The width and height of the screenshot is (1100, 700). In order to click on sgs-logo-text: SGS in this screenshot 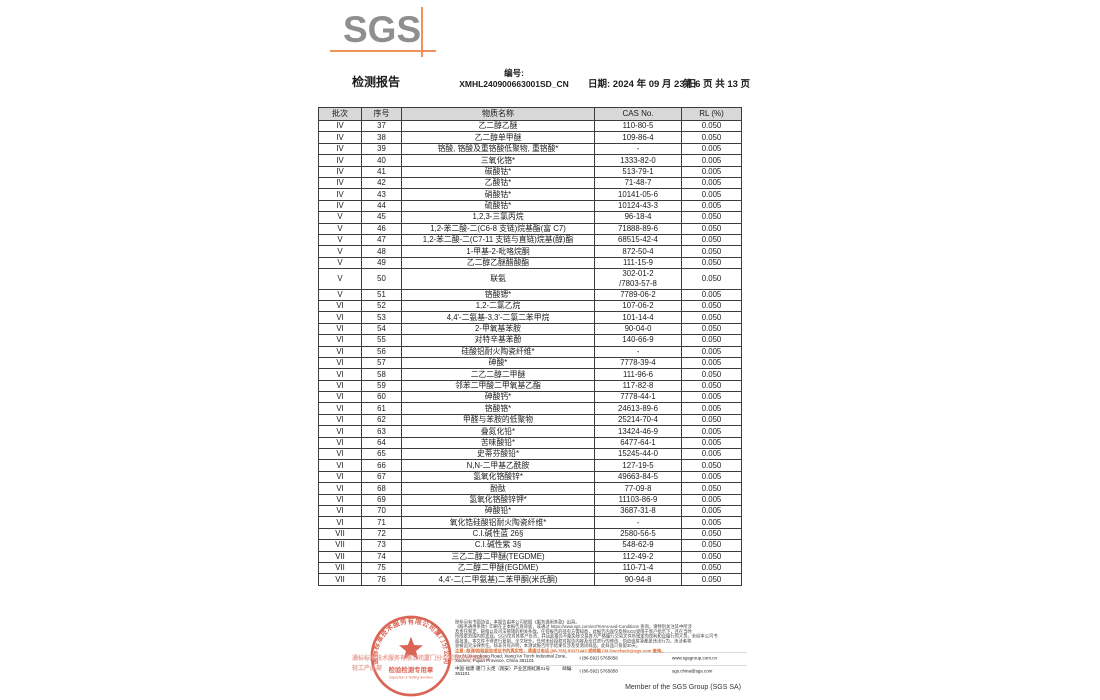, I will do `click(382, 29)`.